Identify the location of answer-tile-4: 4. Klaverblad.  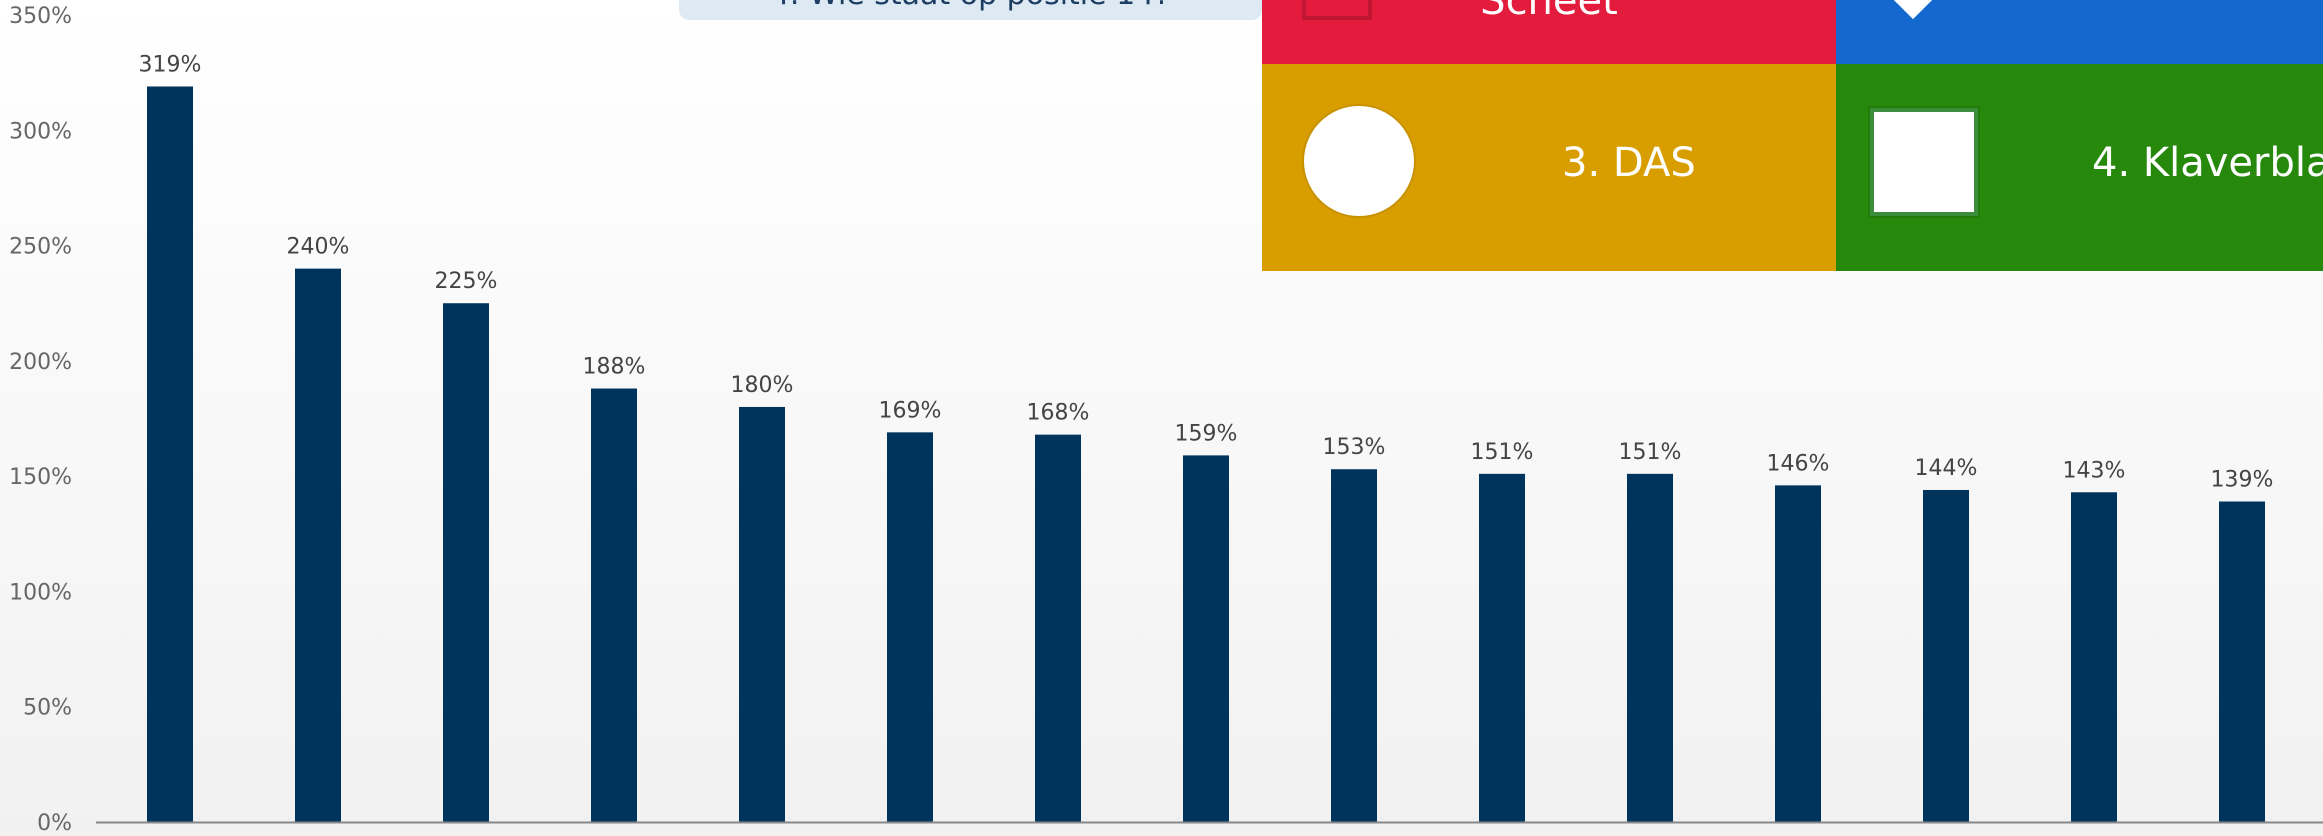
(2079, 167).